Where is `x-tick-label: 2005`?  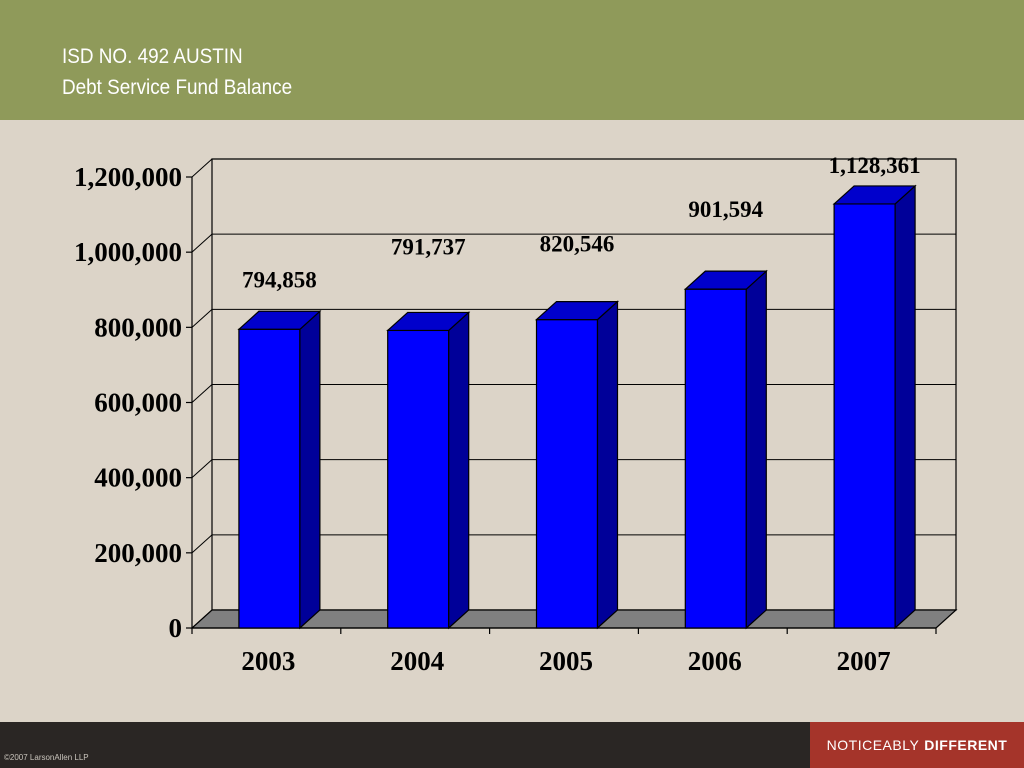 x-tick-label: 2005 is located at coordinates (566, 661).